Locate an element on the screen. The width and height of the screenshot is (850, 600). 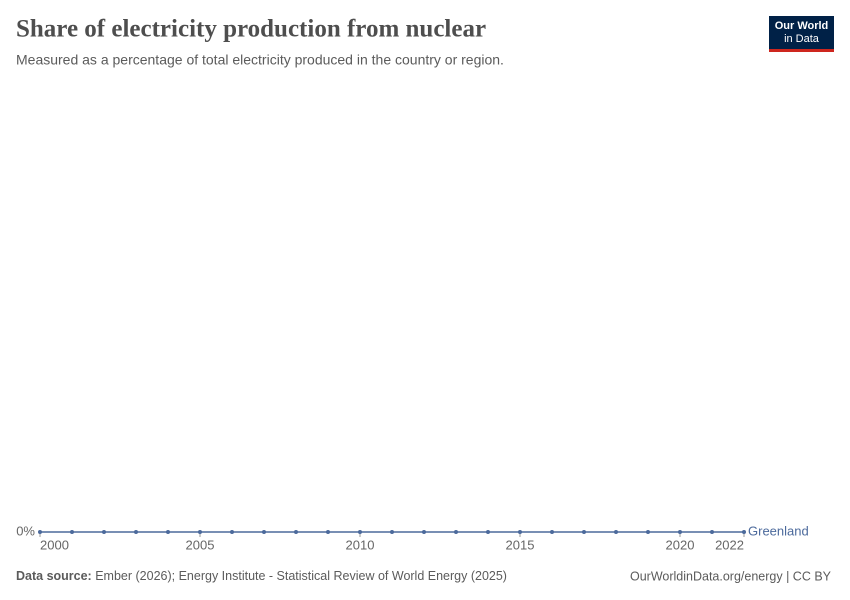
y-tick-label: 0% is located at coordinates (25, 530).